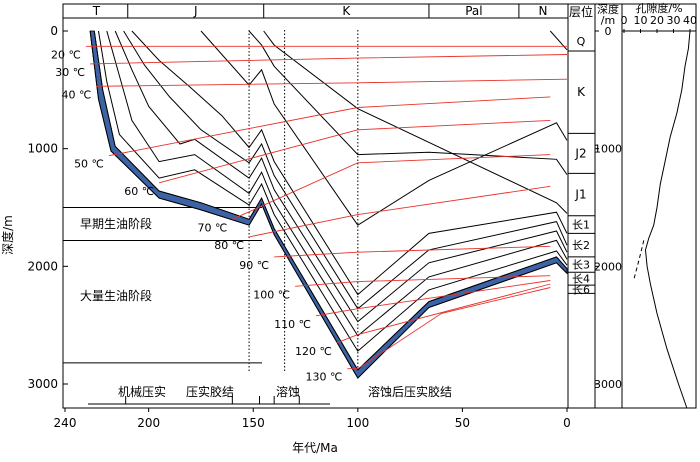 This screenshot has height=462, width=700. Describe the element at coordinates (116, 295) in the screenshot. I see `zone-label: 大量生油阶段` at that location.